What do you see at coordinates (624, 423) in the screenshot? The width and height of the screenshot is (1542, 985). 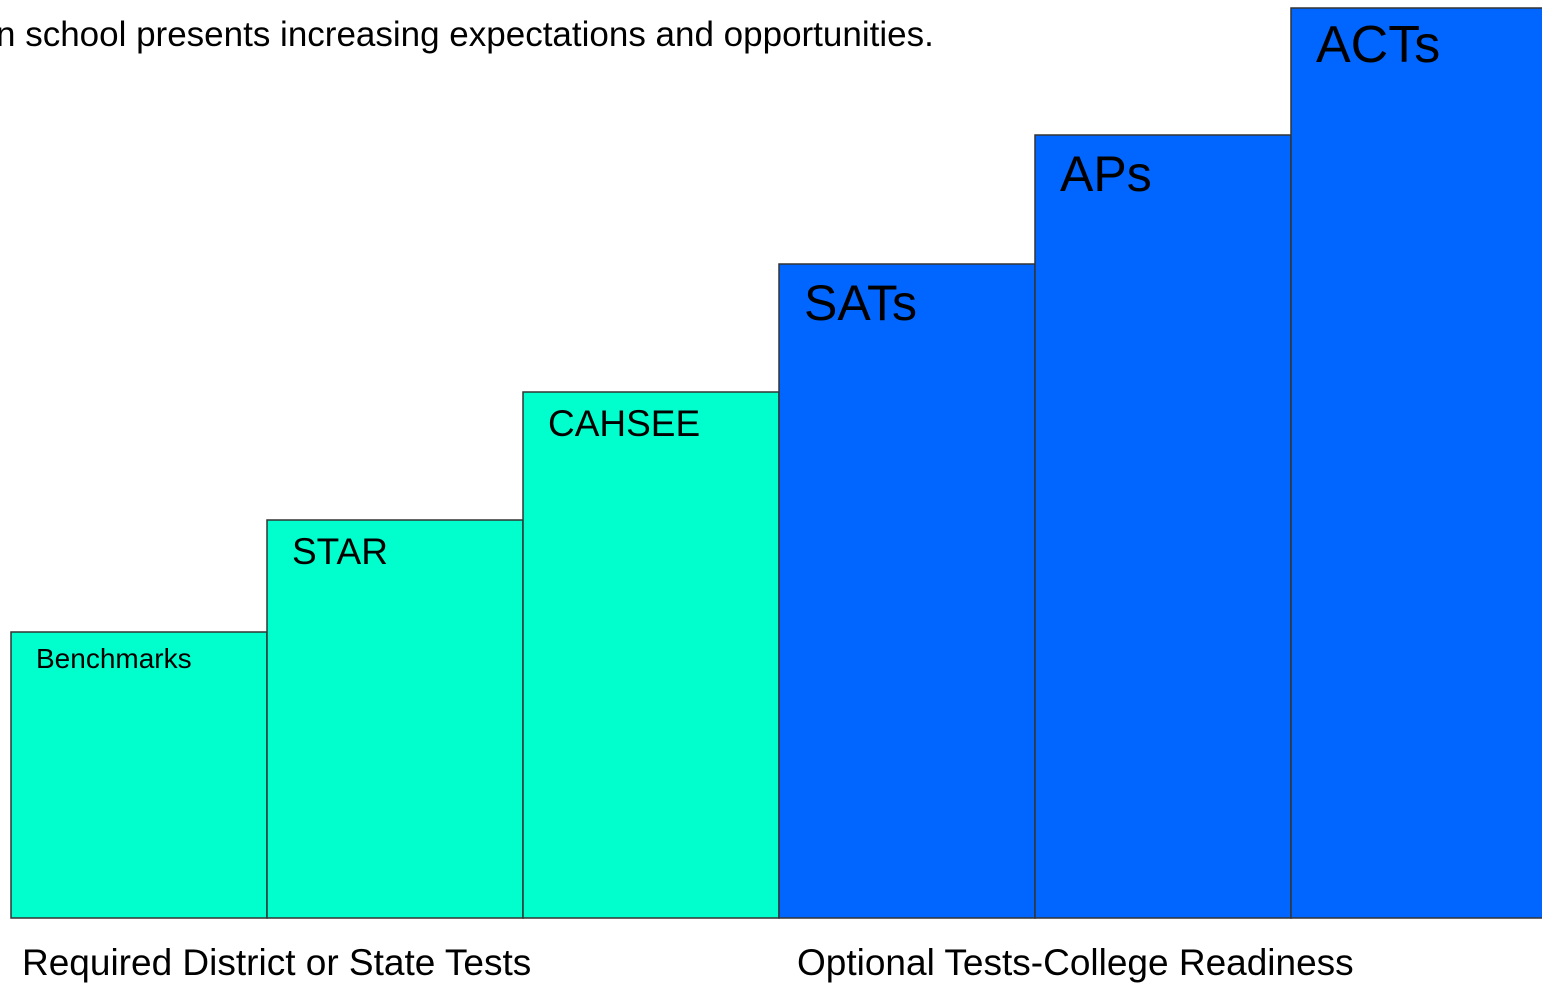 I see `step-label: CAHSEE` at bounding box center [624, 423].